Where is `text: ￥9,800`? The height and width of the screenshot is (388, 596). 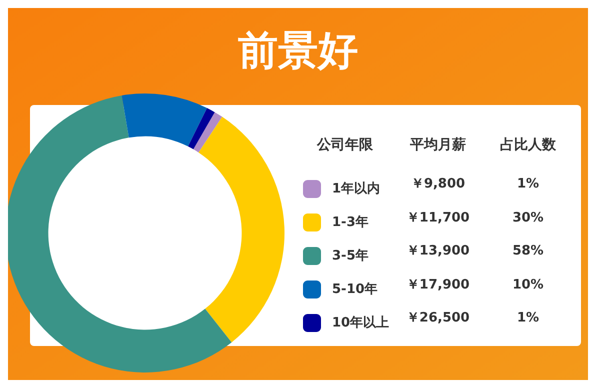
text: ￥9,800 is located at coordinates (438, 184).